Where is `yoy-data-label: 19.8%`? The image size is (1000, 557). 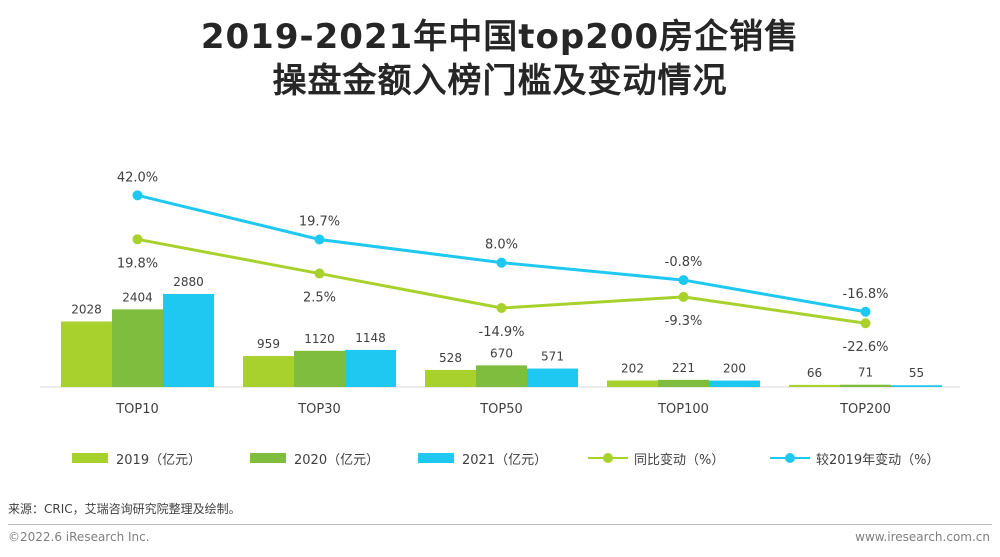
yoy-data-label: 19.8% is located at coordinates (137, 263).